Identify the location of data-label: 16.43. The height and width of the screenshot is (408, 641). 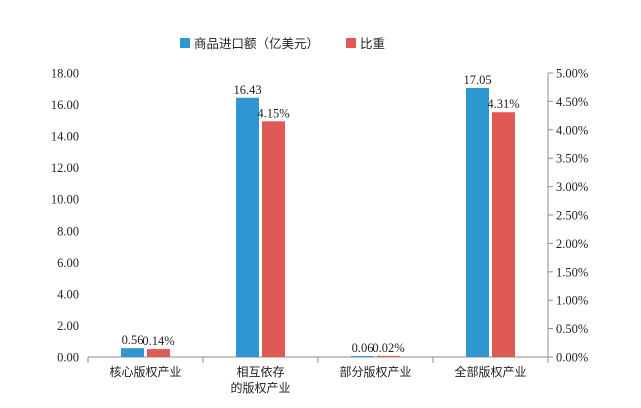
(247, 90).